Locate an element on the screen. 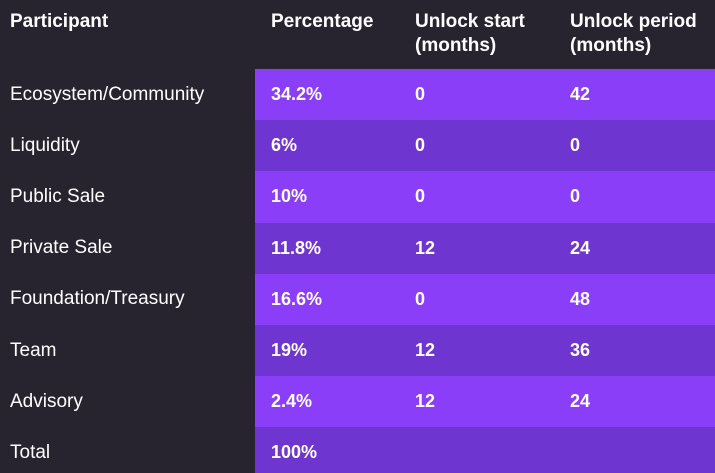 The width and height of the screenshot is (715, 473). header-percentage: Percentage is located at coordinates (322, 21).